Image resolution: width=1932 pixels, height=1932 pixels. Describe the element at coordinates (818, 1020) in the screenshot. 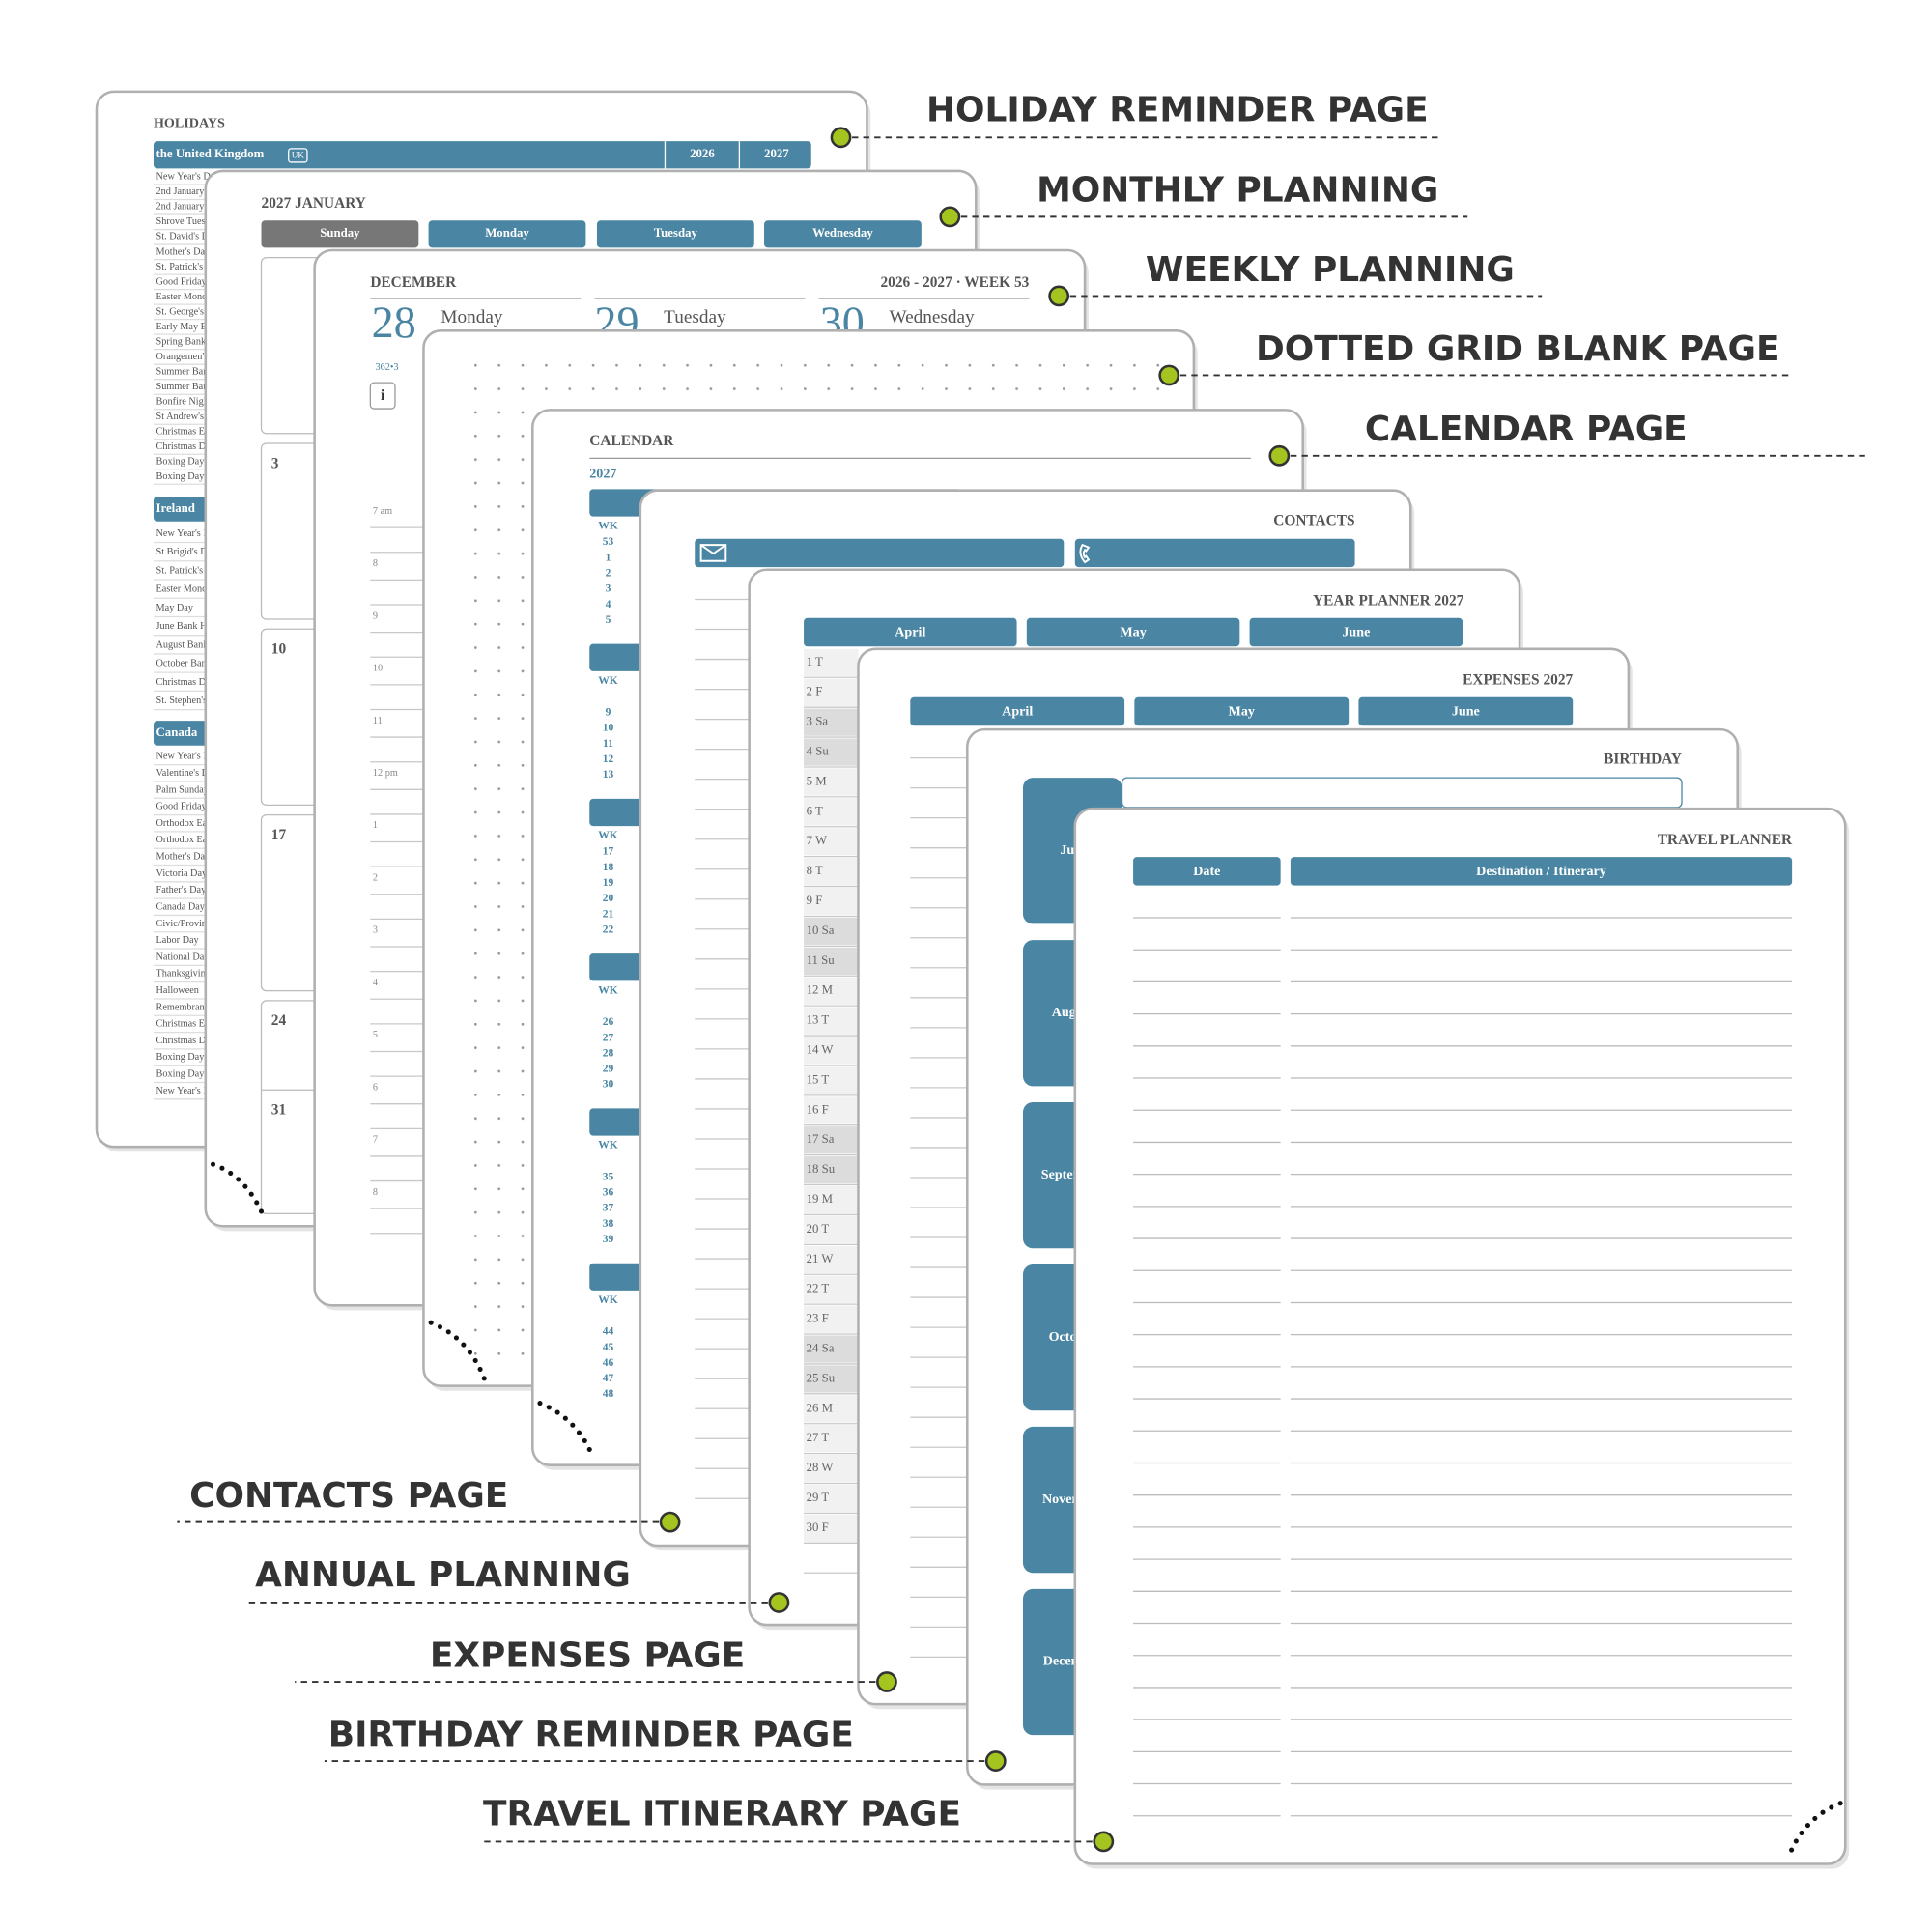

I see `label: 13 T` at that location.